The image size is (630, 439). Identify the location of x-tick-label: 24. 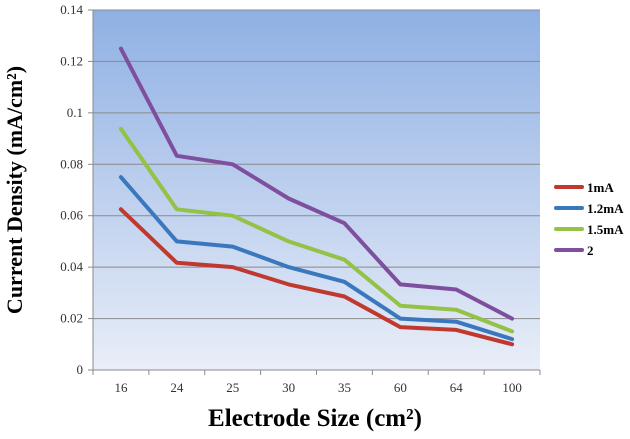
(177, 387).